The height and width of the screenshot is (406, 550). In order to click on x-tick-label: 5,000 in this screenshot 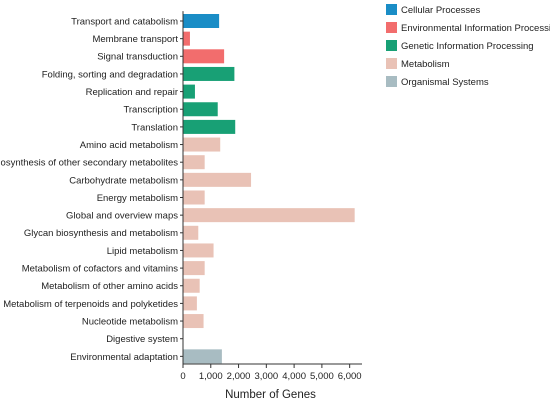, I will do `click(322, 376)`.